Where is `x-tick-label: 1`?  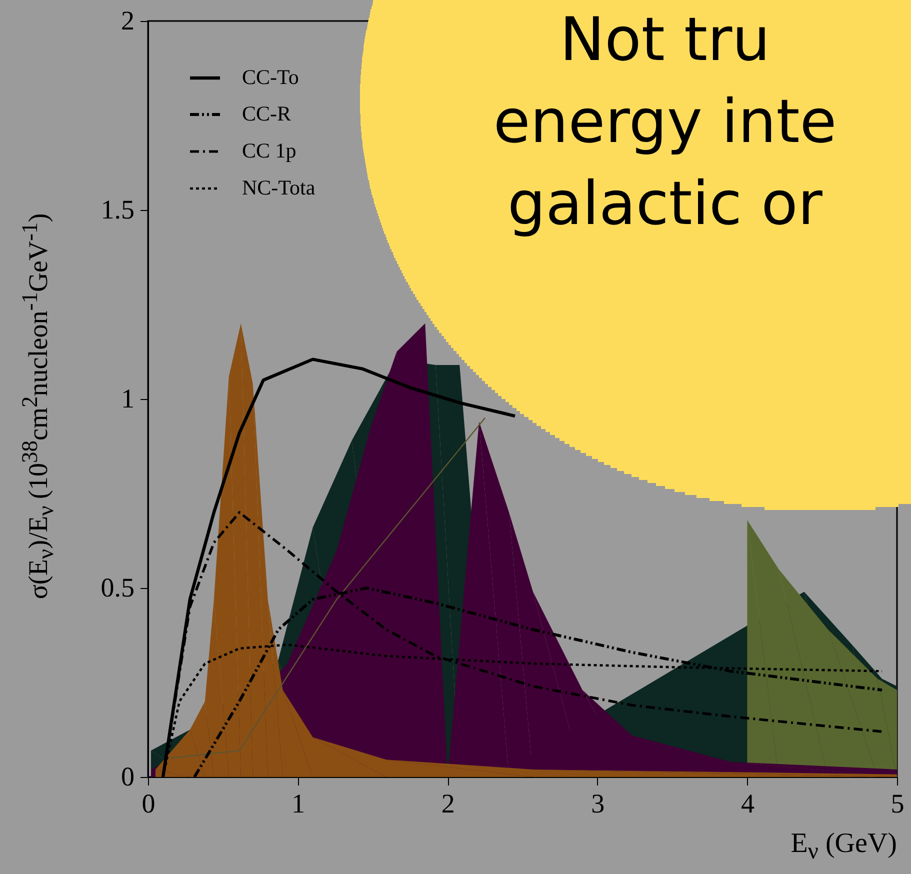 x-tick-label: 1 is located at coordinates (299, 803).